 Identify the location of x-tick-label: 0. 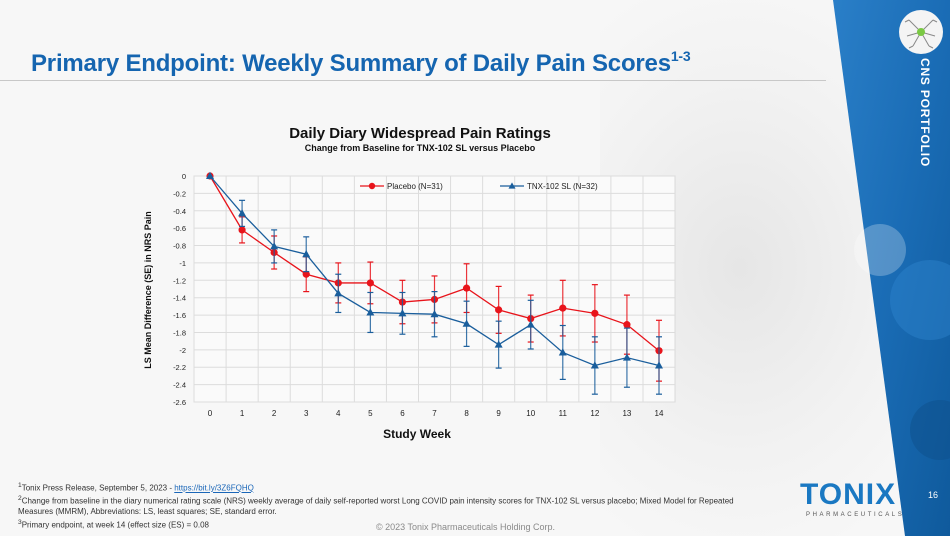
(210, 413).